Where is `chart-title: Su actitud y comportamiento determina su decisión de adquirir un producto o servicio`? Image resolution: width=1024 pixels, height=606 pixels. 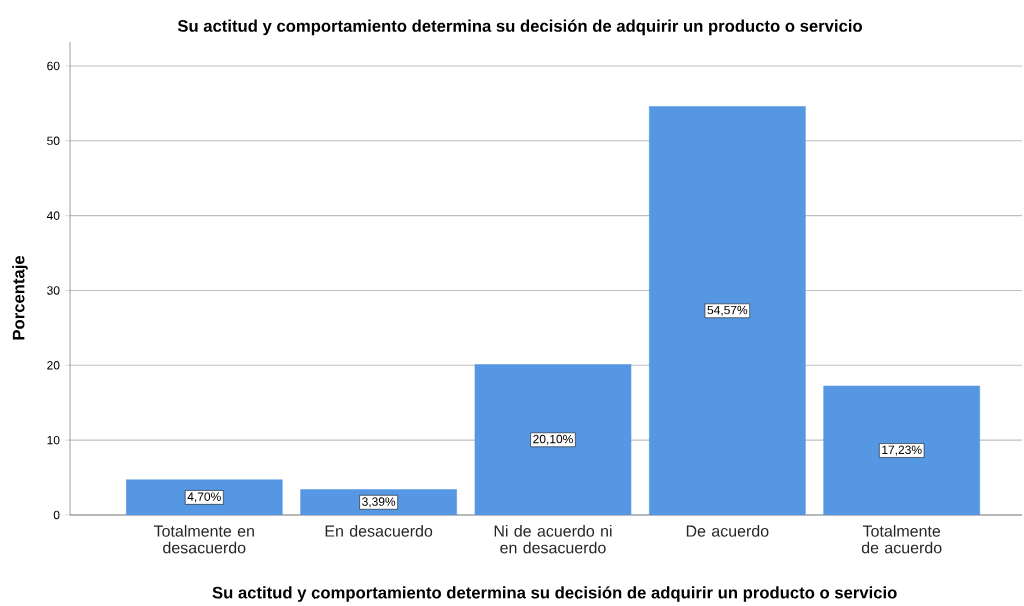 chart-title: Su actitud y comportamiento determina su decisión de adquirir un producto o servicio is located at coordinates (519, 27).